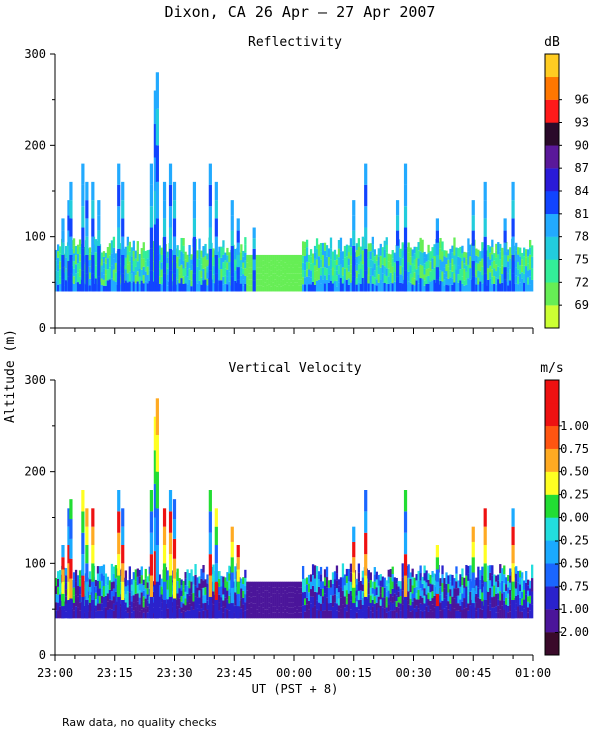 The width and height of the screenshot is (600, 750). Describe the element at coordinates (582, 191) in the screenshot. I see `colorbar-label: 84` at that location.